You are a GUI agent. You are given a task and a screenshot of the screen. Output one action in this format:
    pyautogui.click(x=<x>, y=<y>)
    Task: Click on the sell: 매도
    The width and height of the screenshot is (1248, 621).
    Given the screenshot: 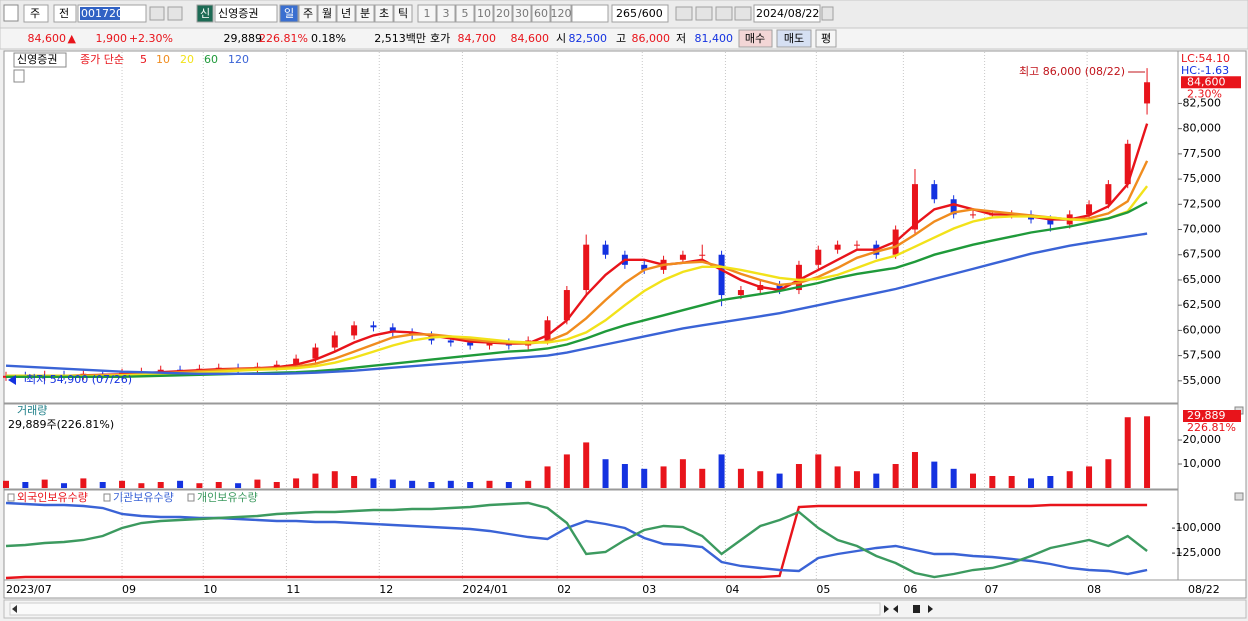 What is the action you would take?
    pyautogui.click(x=794, y=38)
    